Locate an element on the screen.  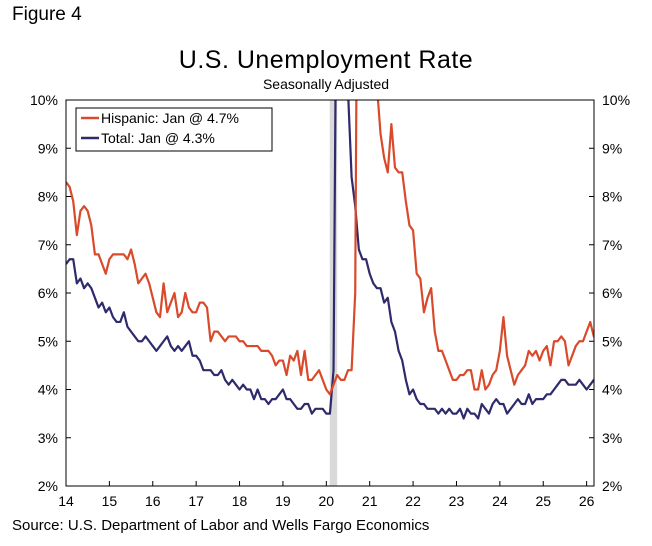
y-tick-label-left: 2% is located at coordinates (48, 486).